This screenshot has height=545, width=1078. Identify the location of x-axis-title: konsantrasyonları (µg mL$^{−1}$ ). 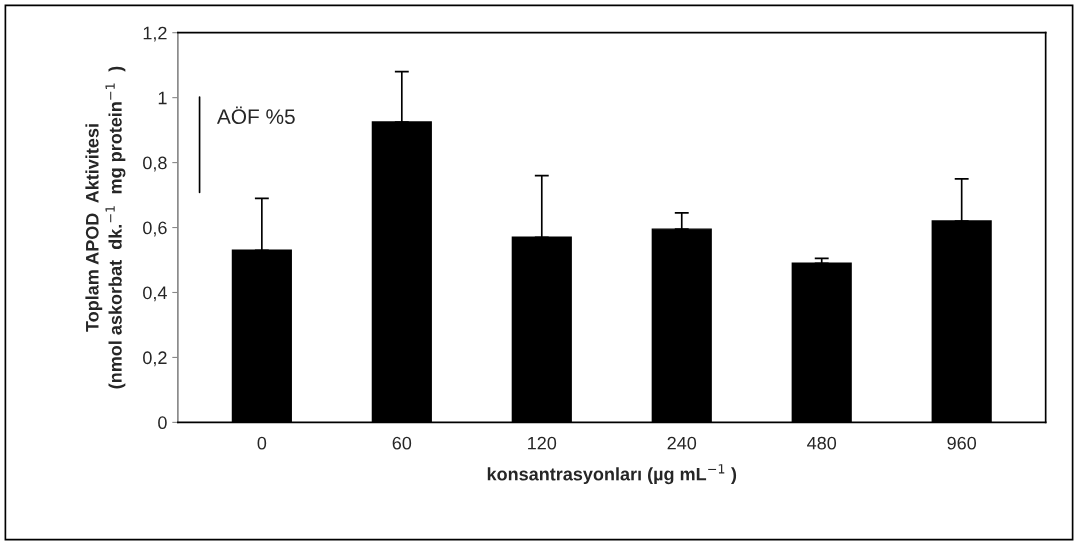
(612, 474).